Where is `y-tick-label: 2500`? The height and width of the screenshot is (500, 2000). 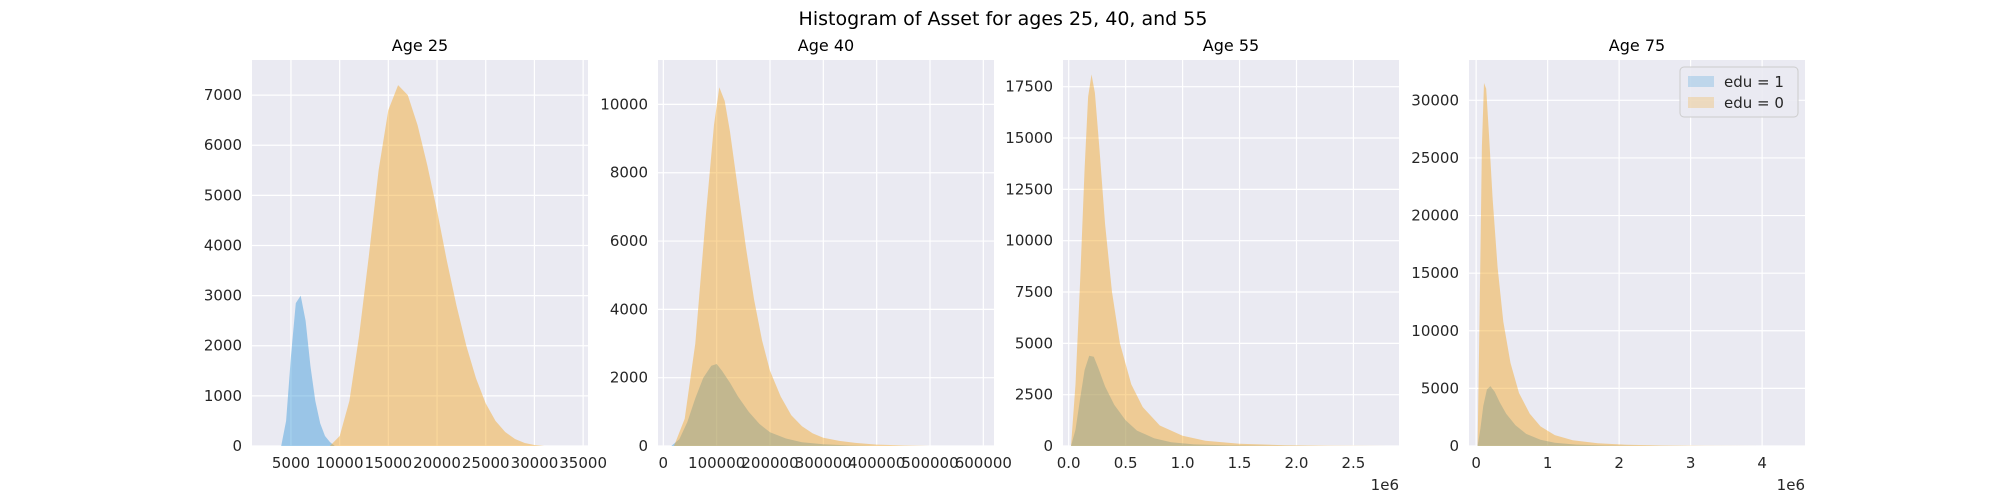 y-tick-label: 2500 is located at coordinates (1034, 395).